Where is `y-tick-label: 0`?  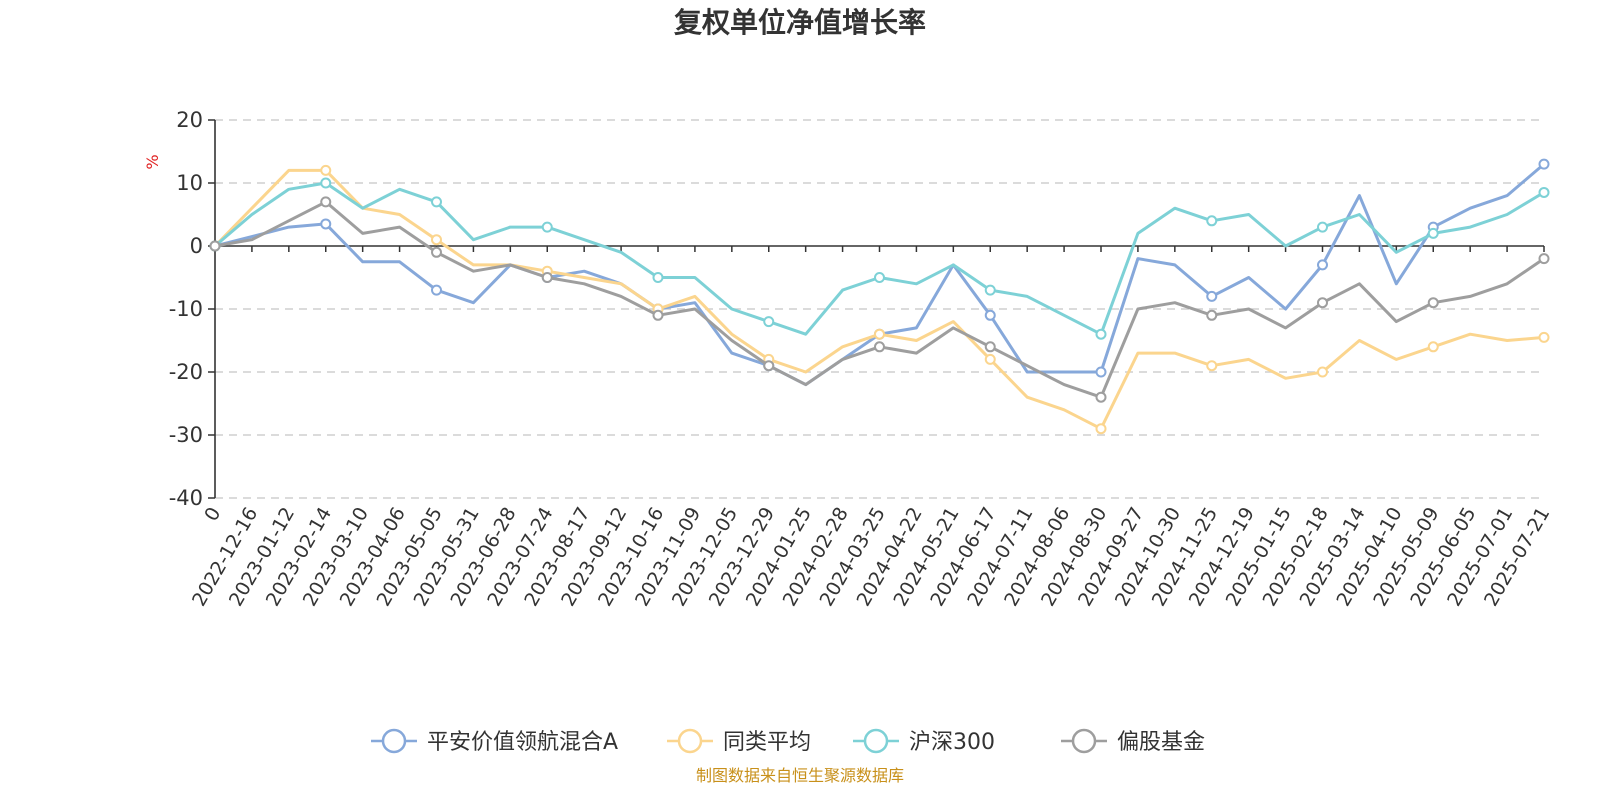
y-tick-label: 0 is located at coordinates (196, 246).